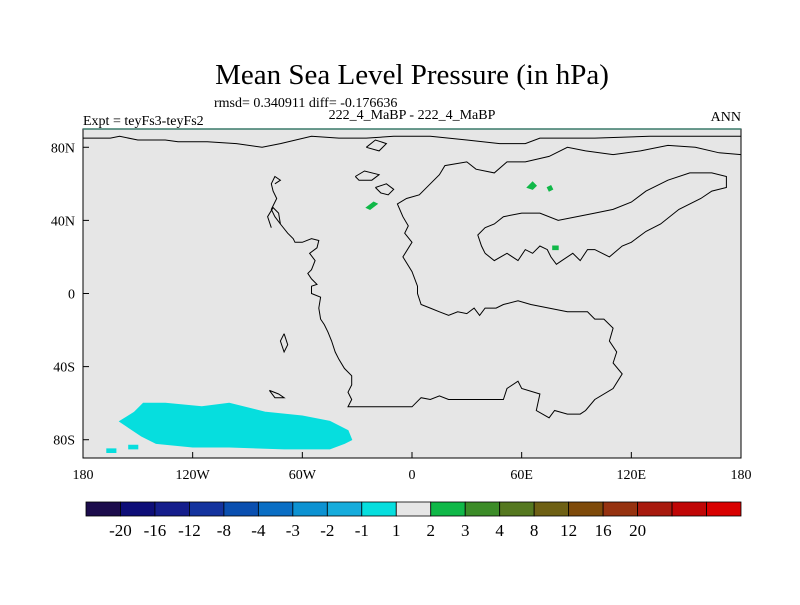 The width and height of the screenshot is (800, 605). What do you see at coordinates (637, 530) in the screenshot?
I see `colorbar-label: 20` at bounding box center [637, 530].